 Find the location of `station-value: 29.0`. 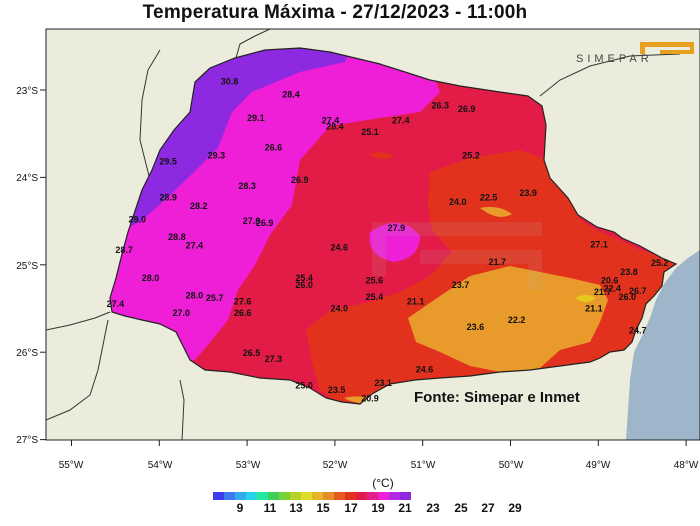

station-value: 29.0 is located at coordinates (138, 219).